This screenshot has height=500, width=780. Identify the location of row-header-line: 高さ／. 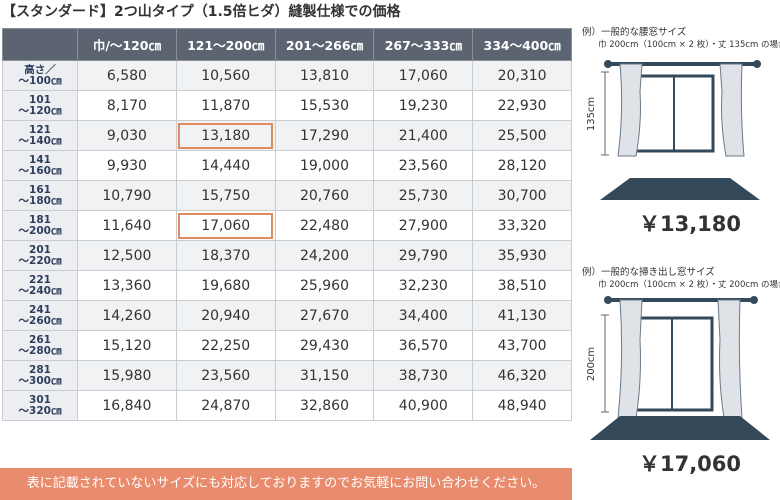
(40, 69).